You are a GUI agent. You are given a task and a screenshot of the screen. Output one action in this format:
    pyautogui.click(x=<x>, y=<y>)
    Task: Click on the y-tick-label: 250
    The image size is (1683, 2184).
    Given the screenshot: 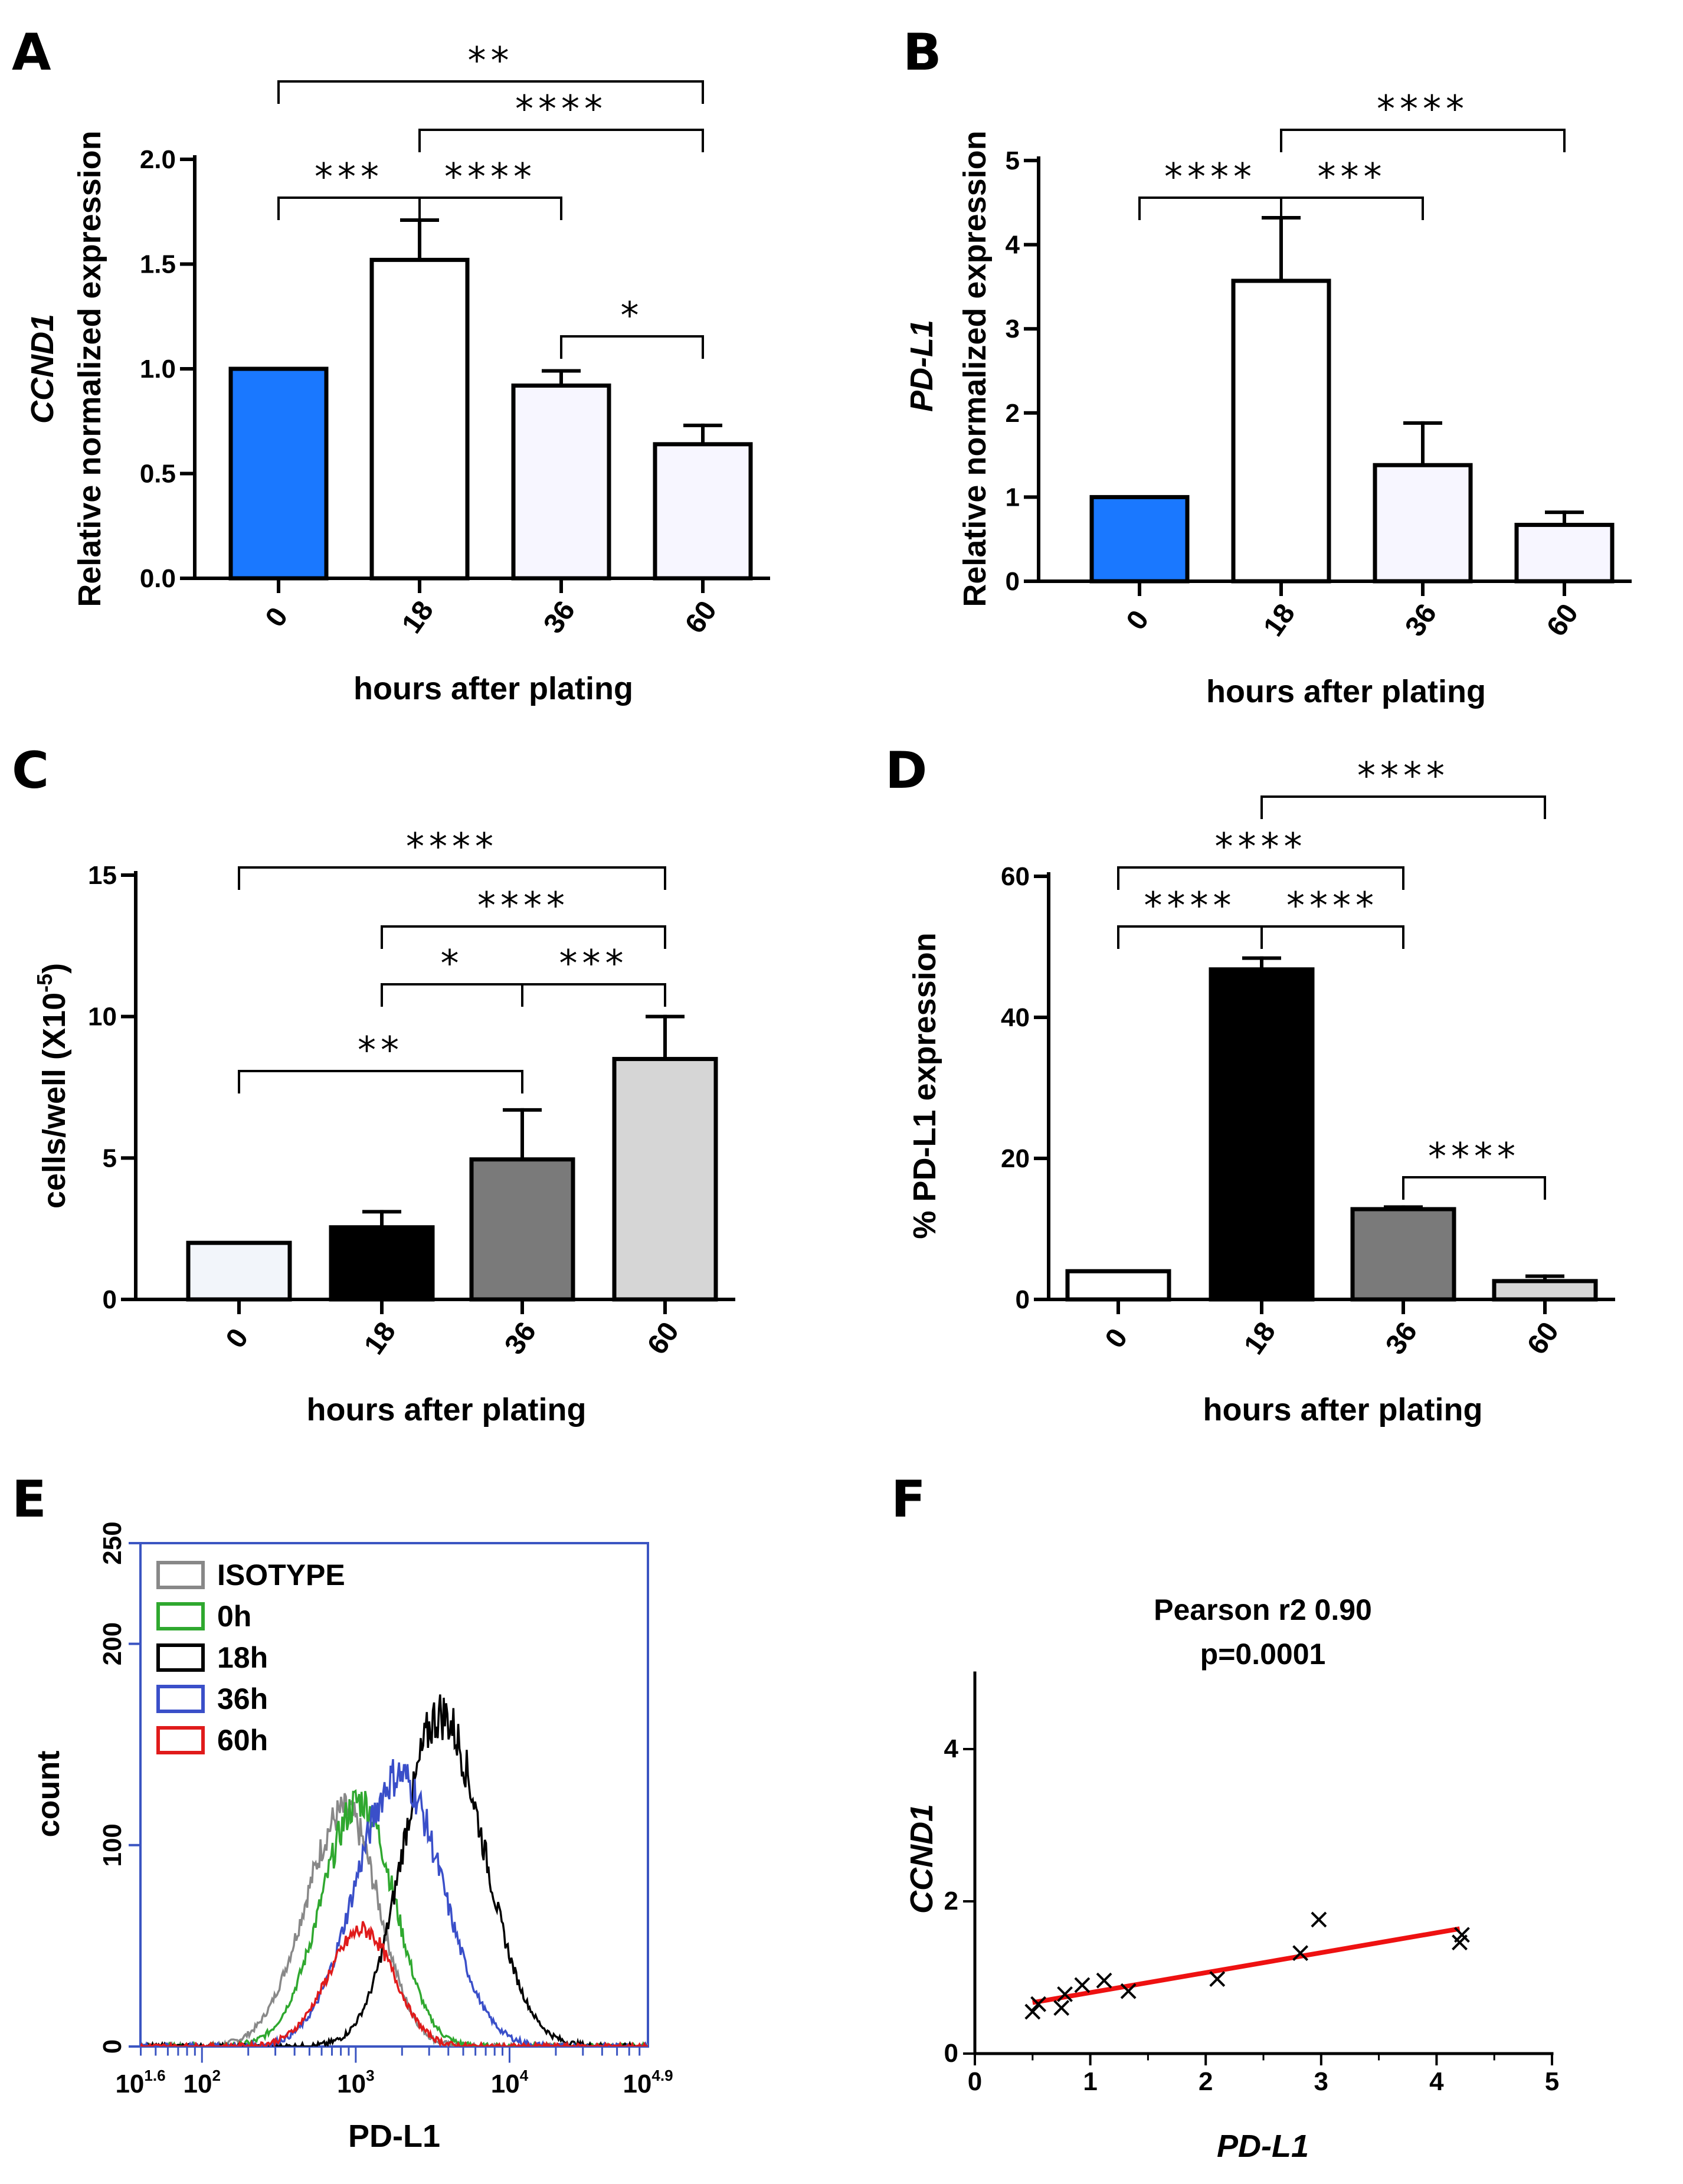 What is the action you would take?
    pyautogui.click(x=112, y=1542)
    